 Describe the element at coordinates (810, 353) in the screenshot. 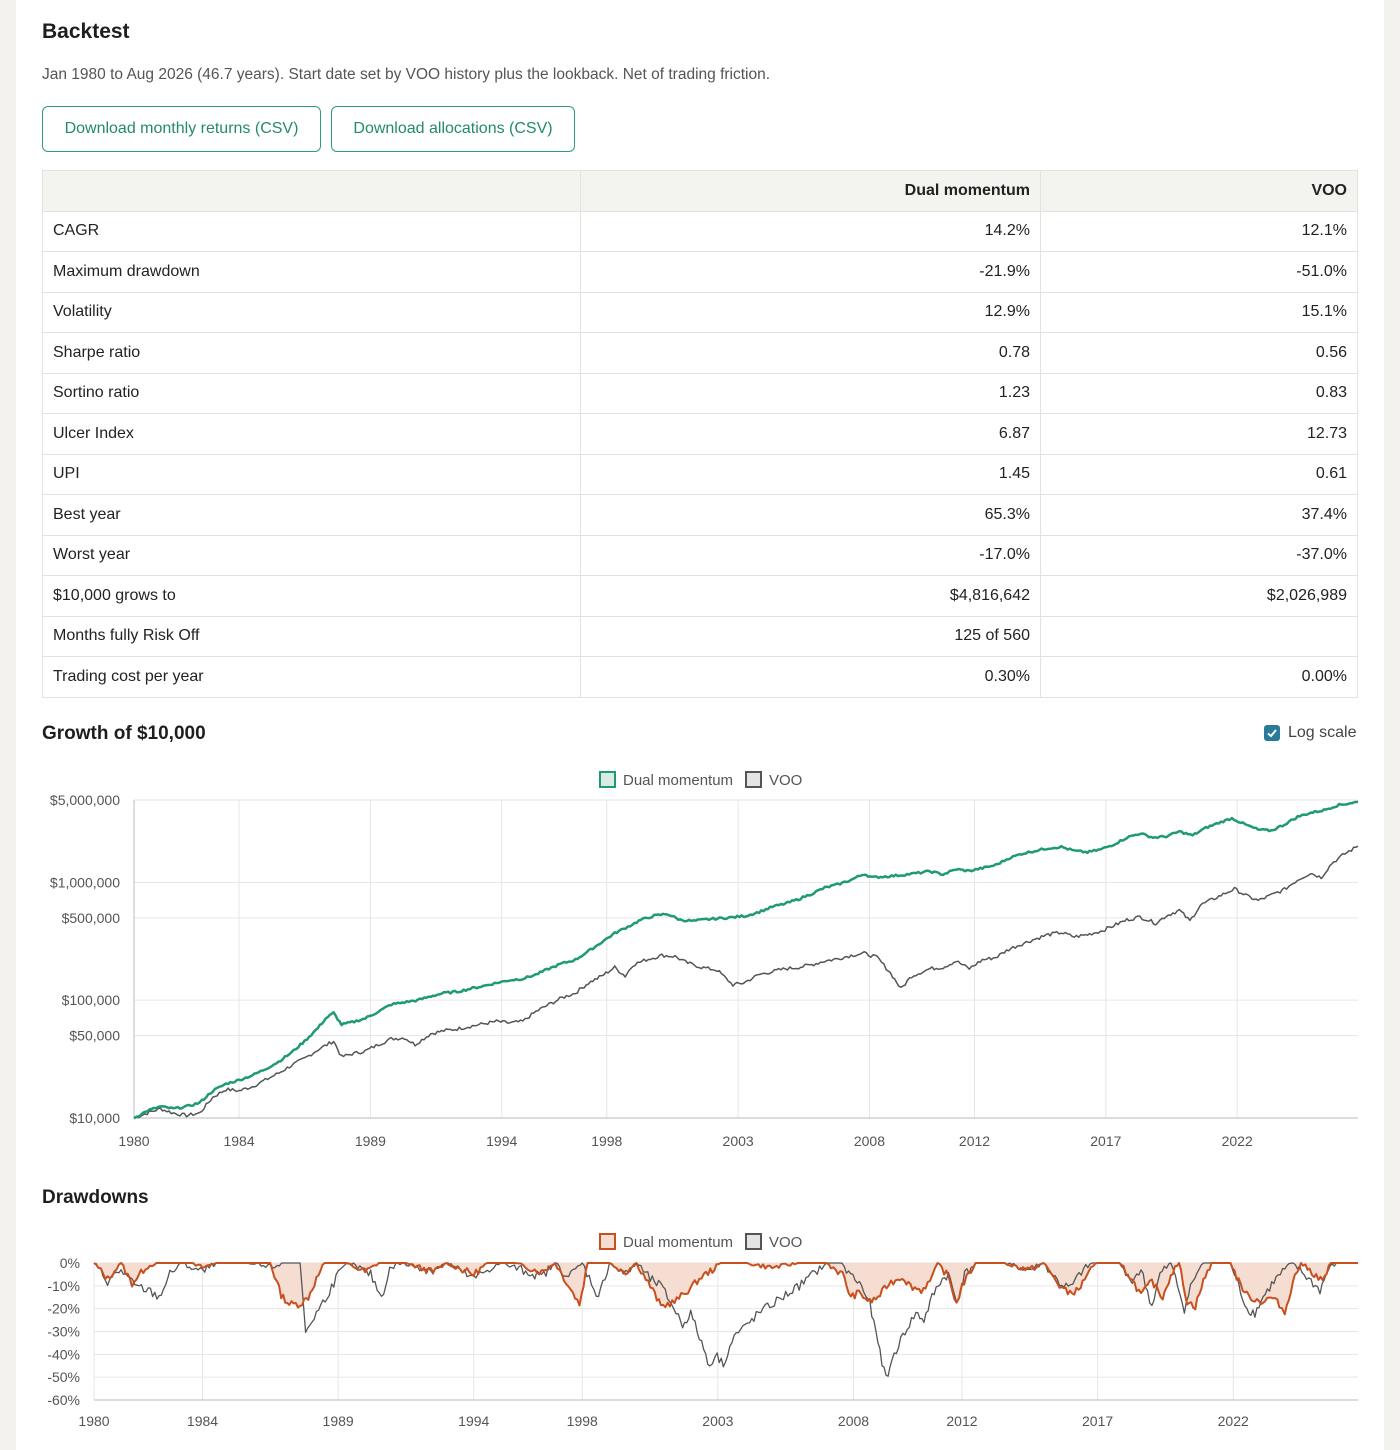

I see `stats-cell-dual: 0.78` at that location.